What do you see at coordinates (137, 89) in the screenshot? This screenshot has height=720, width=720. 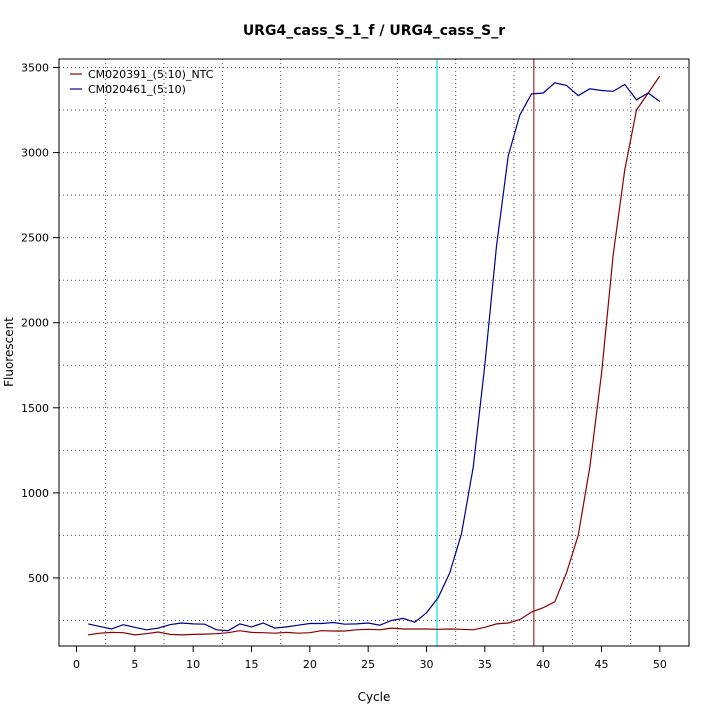 I see `legend-entry: CM020461_(5:10)` at bounding box center [137, 89].